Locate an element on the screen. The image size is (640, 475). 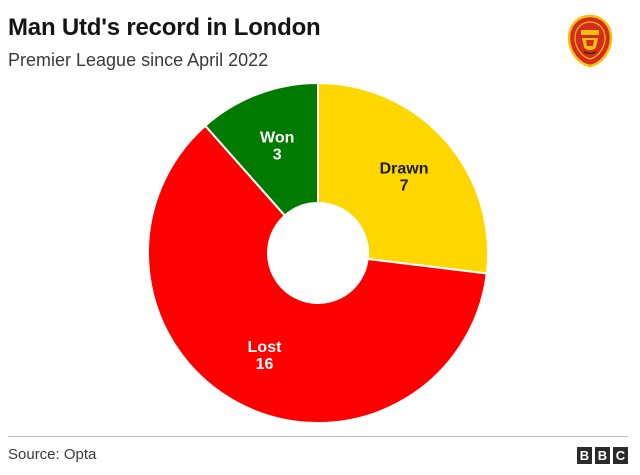
manchester-united-crest-icon is located at coordinates (590, 41).